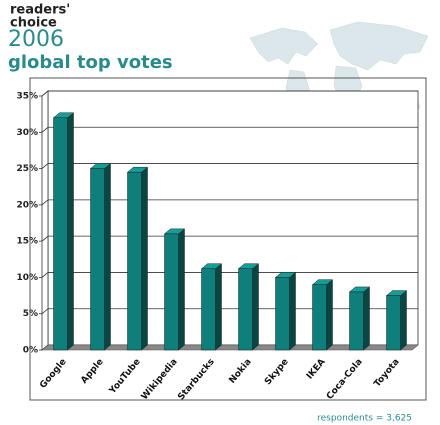 Image resolution: width=440 pixels, height=425 pixels. I want to click on brand-year: 2006, so click(36, 39).